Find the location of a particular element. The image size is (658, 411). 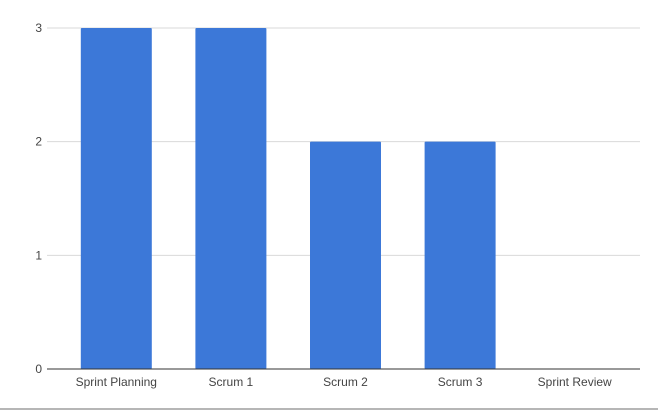

y-tick-label: 1 is located at coordinates (38, 255).